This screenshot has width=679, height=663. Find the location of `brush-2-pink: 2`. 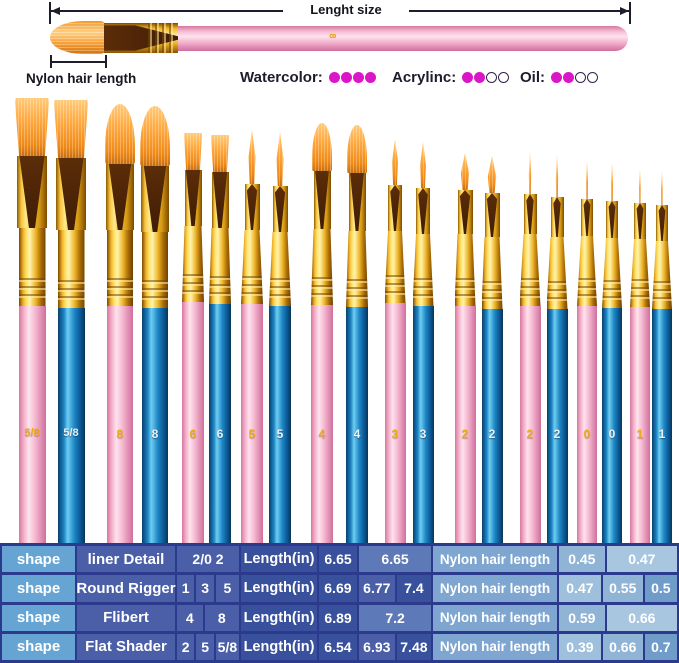

brush-2-pink: 2 is located at coordinates (465, 320).